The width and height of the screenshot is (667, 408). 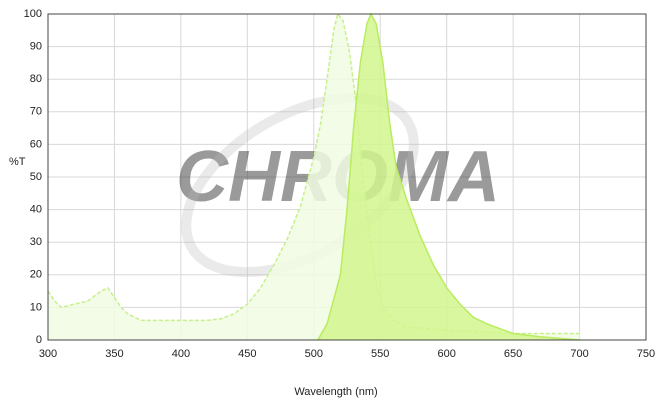 What do you see at coordinates (114, 354) in the screenshot?
I see `x-tick-label: 350` at bounding box center [114, 354].